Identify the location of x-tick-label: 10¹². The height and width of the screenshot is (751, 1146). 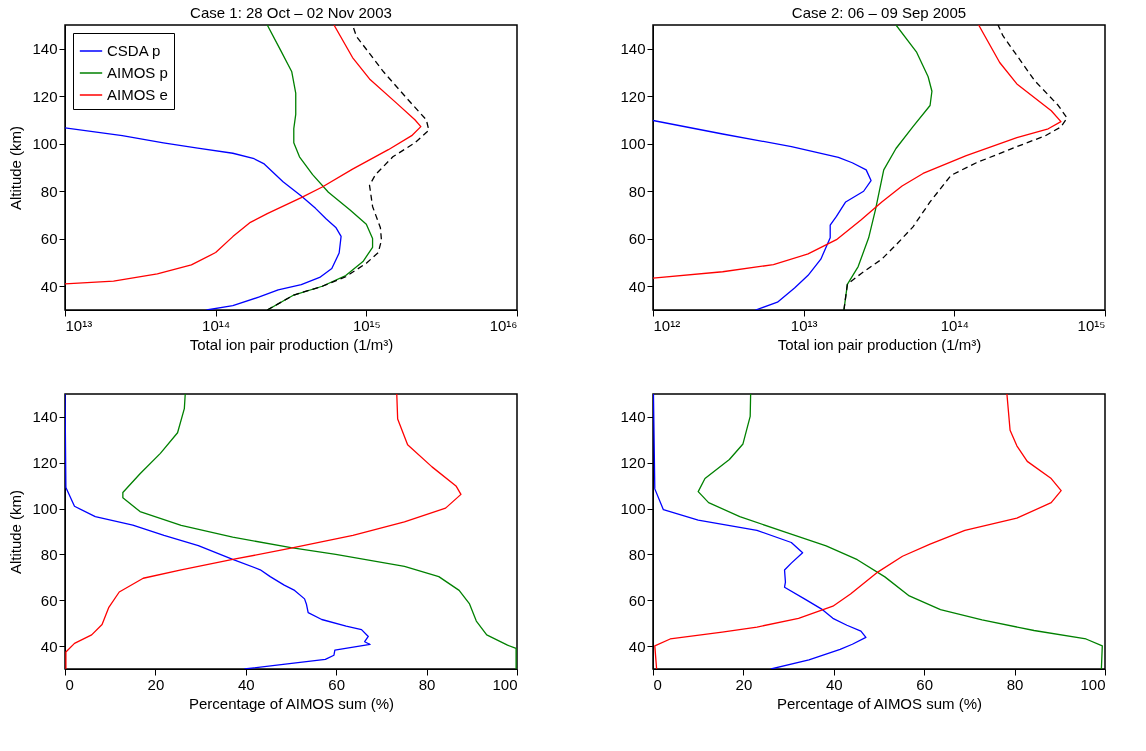
(667, 325).